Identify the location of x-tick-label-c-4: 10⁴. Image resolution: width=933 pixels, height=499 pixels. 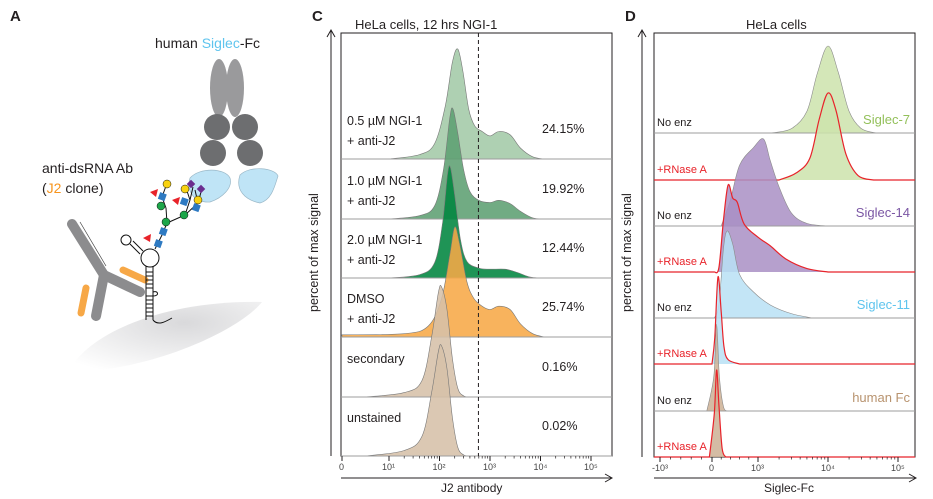
(540, 467).